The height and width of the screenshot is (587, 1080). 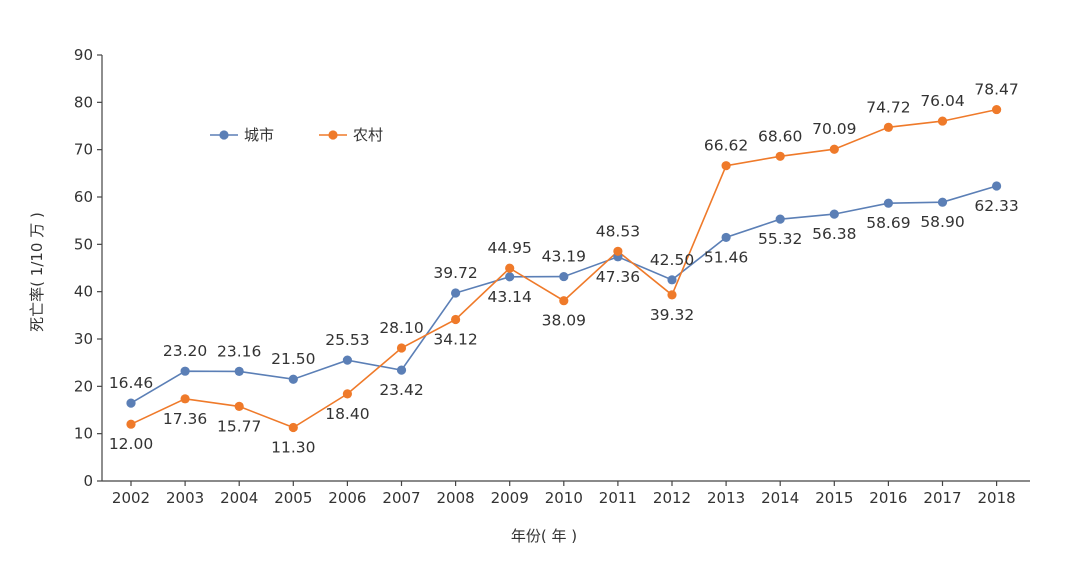 I want to click on y-tick-label: 10, so click(x=83, y=434).